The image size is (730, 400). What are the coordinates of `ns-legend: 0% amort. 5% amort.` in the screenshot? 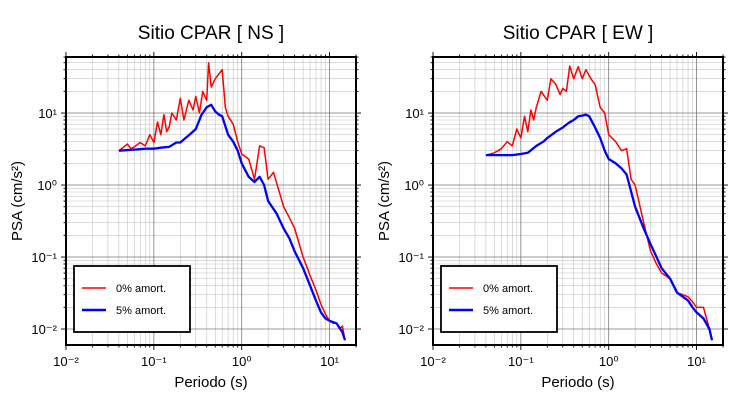 It's located at (132, 299).